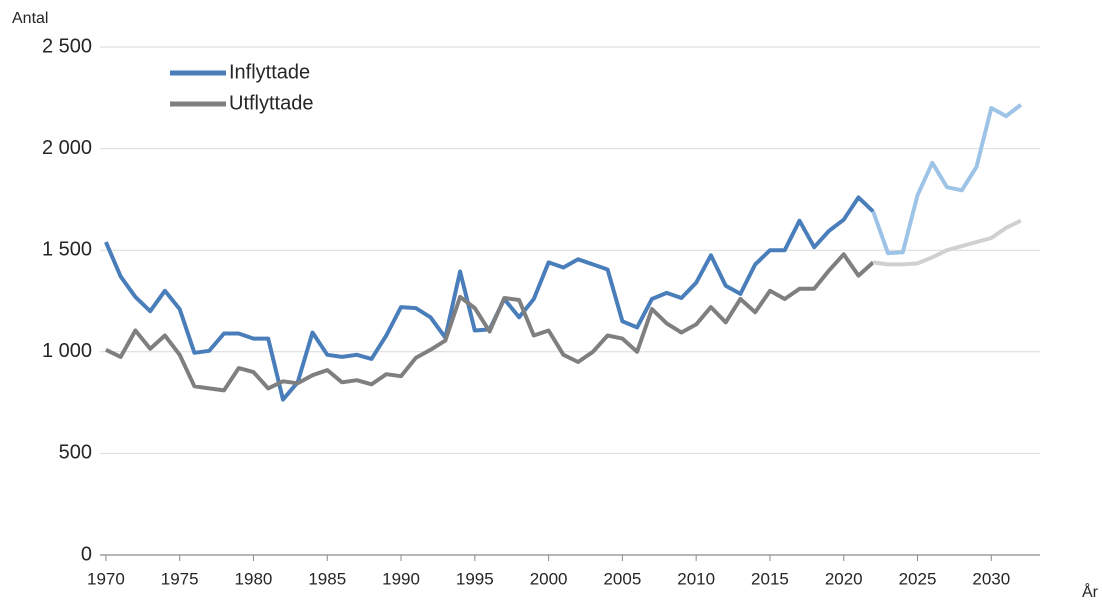 The width and height of the screenshot is (1102, 601). Describe the element at coordinates (106, 578) in the screenshot. I see `x-tick-label: 1970` at that location.